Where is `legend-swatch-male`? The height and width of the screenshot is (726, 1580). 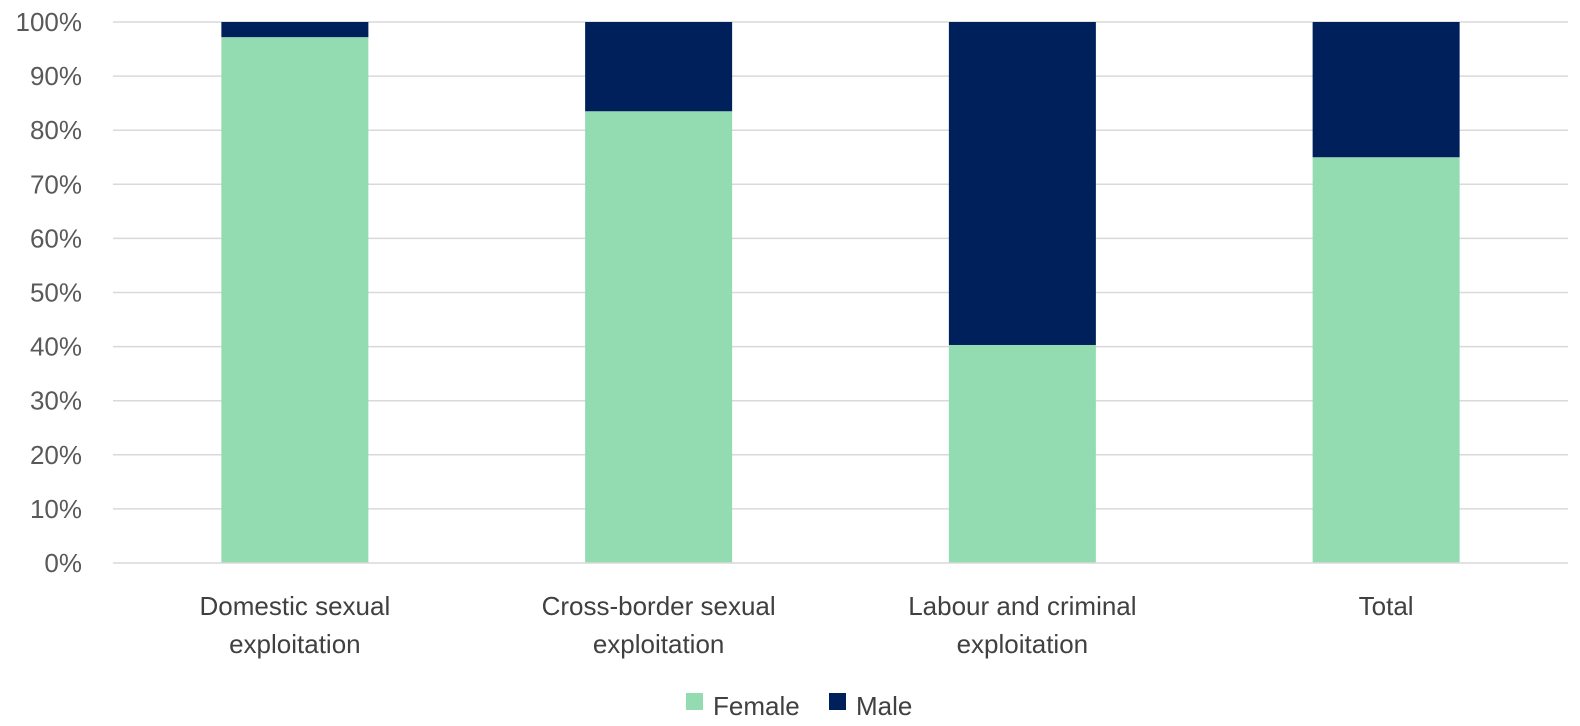 legend-swatch-male is located at coordinates (837, 701).